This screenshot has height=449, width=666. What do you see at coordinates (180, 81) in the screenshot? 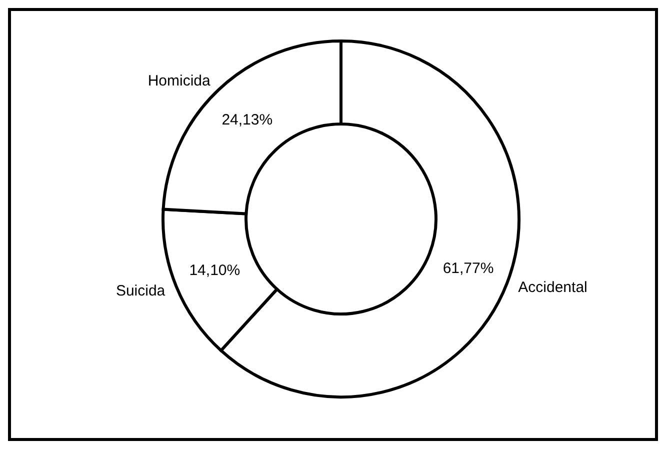
I see `slice-label: Homicida` at bounding box center [180, 81].